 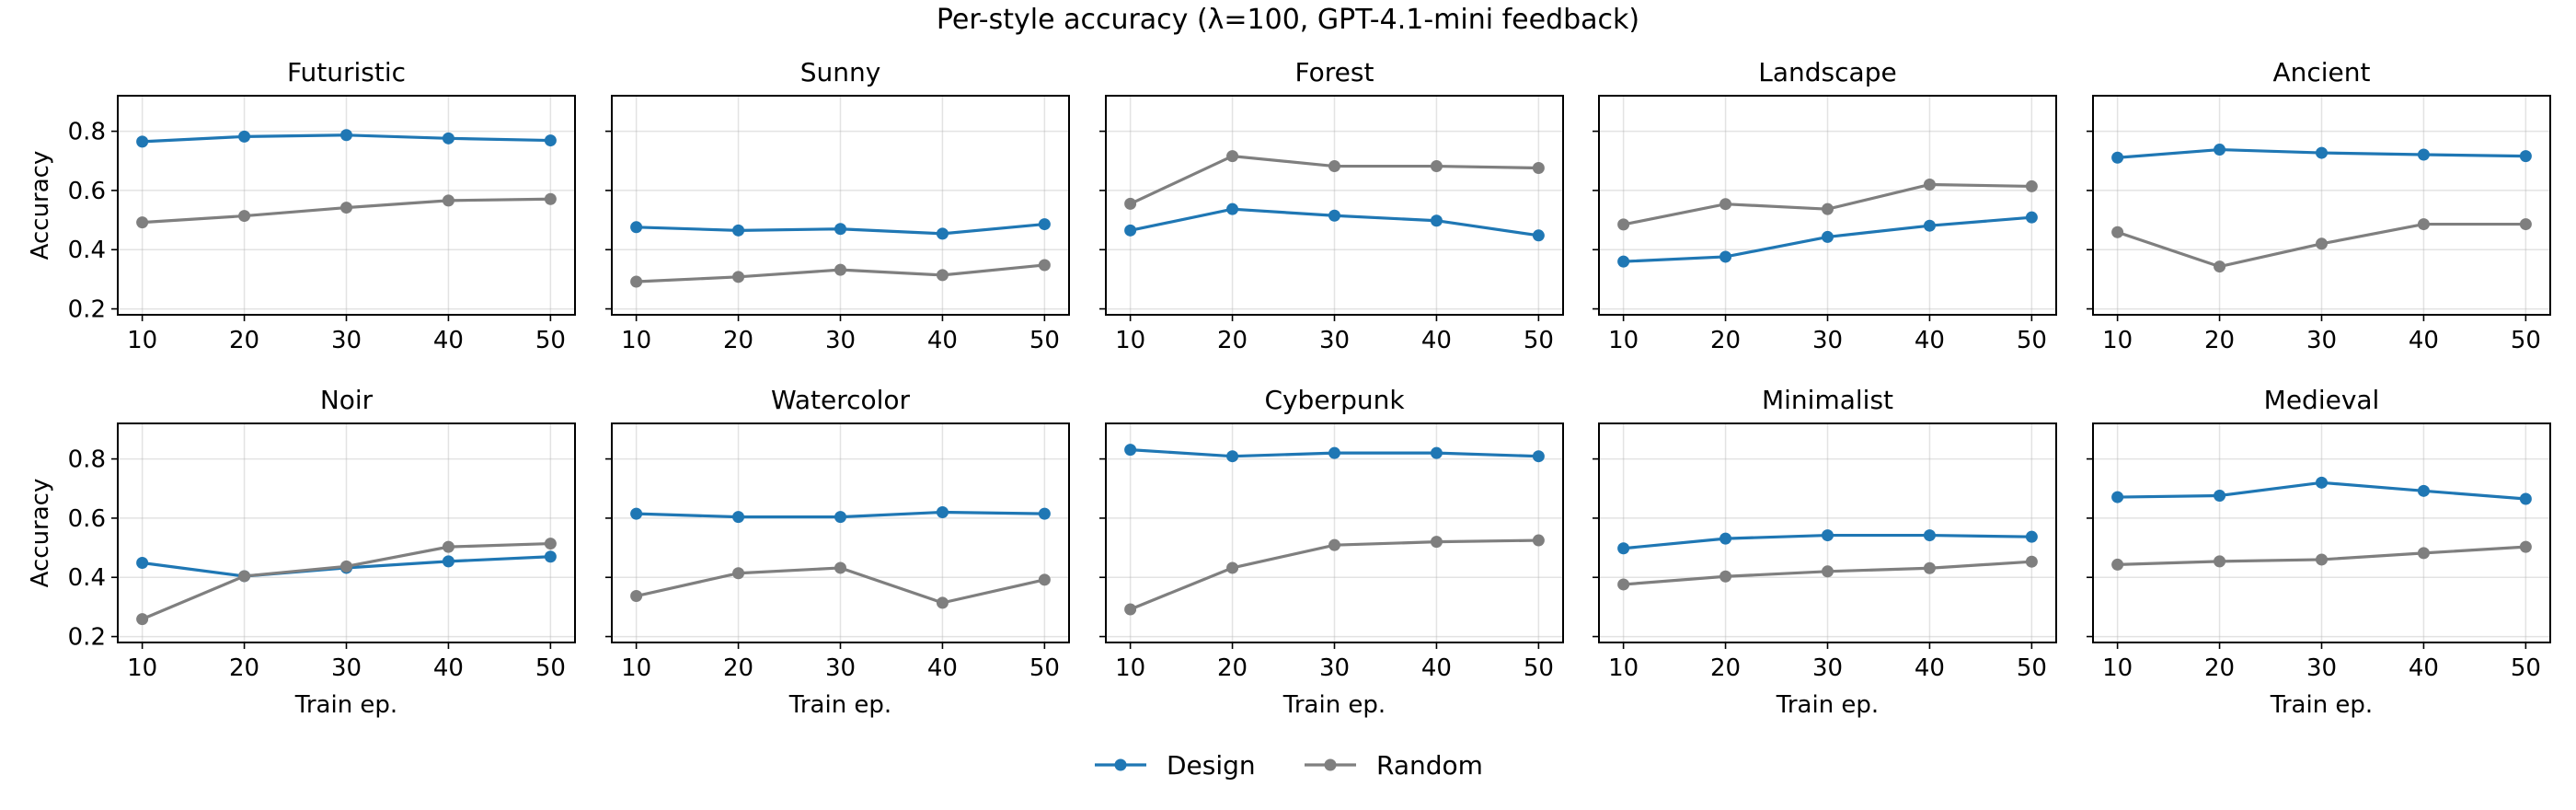 I want to click on subplot-title: Cyberpunk, so click(x=1334, y=400).